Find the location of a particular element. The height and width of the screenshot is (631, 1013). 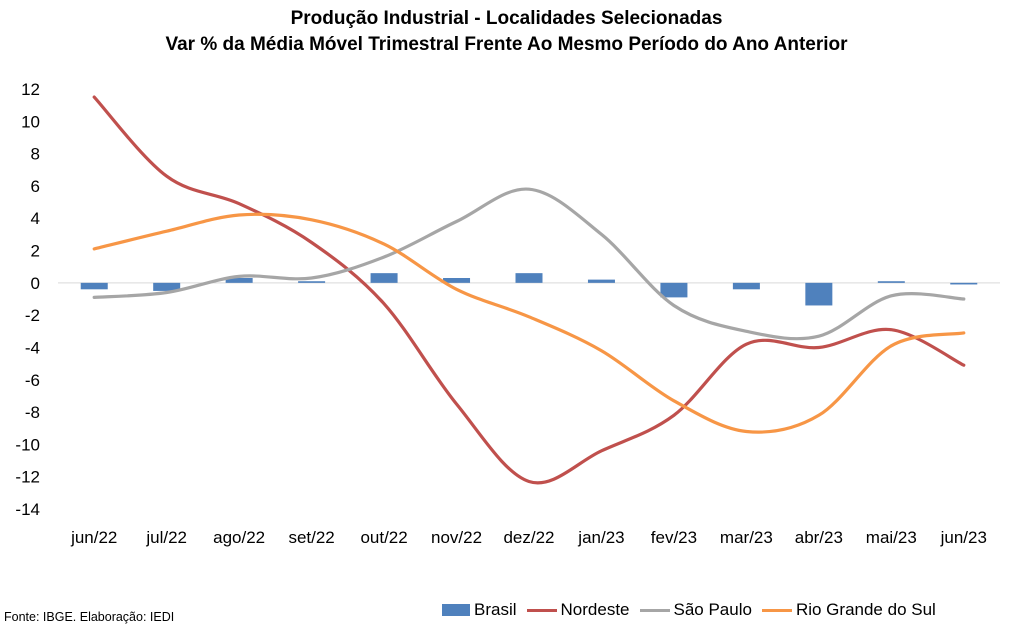

legend-label-rio-grande-do-sul: Rio Grande do Sul is located at coordinates (865, 609).